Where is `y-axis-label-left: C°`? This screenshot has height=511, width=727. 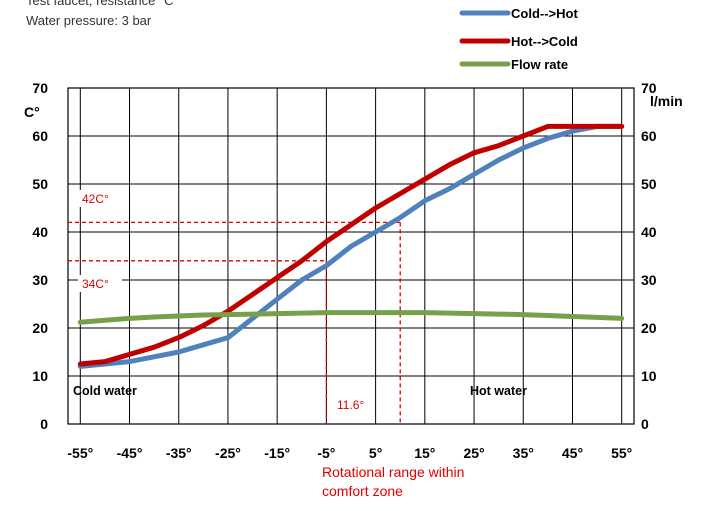
y-axis-label-left: C° is located at coordinates (32, 112).